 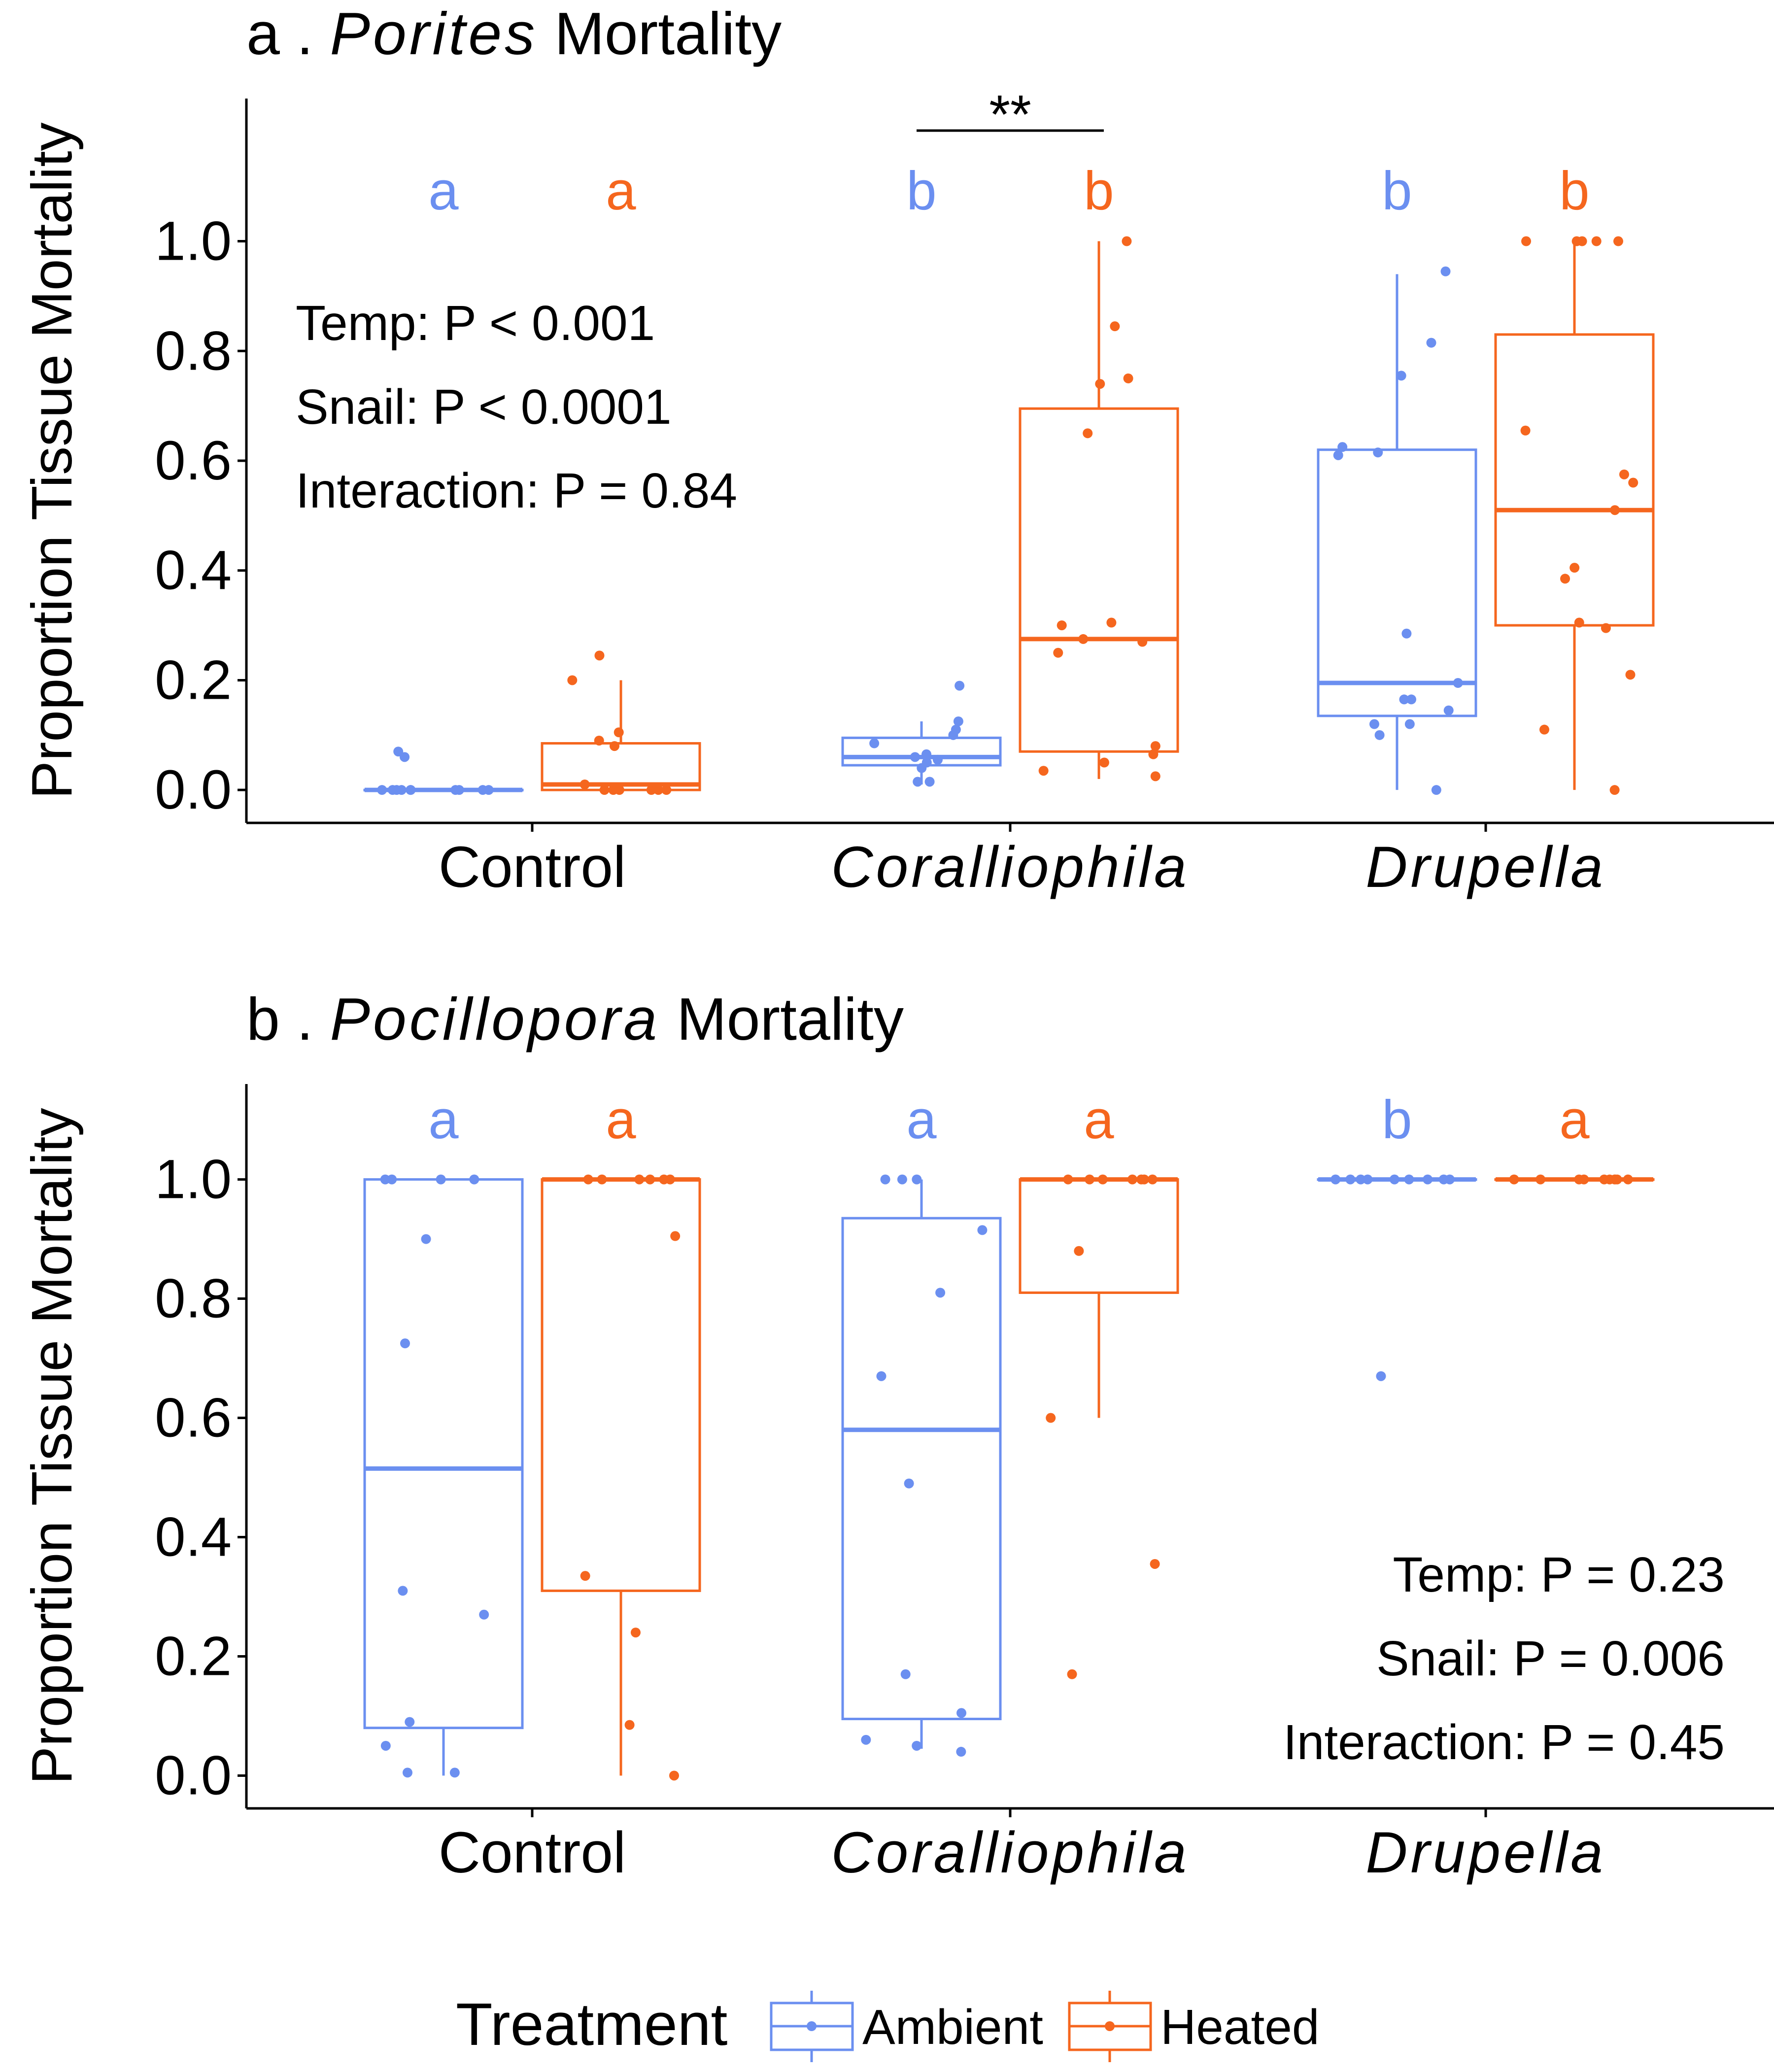 I want to click on stat-line: Snail: P = 0.006, so click(x=1550, y=1658).